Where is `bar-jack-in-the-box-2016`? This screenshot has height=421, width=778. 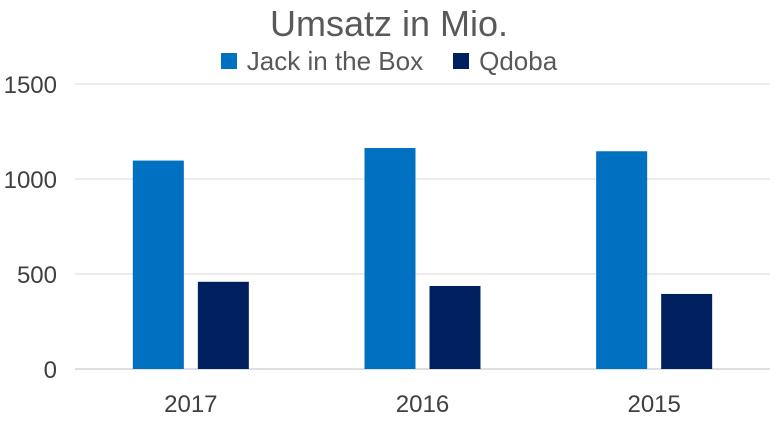 bar-jack-in-the-box-2016 is located at coordinates (390, 258).